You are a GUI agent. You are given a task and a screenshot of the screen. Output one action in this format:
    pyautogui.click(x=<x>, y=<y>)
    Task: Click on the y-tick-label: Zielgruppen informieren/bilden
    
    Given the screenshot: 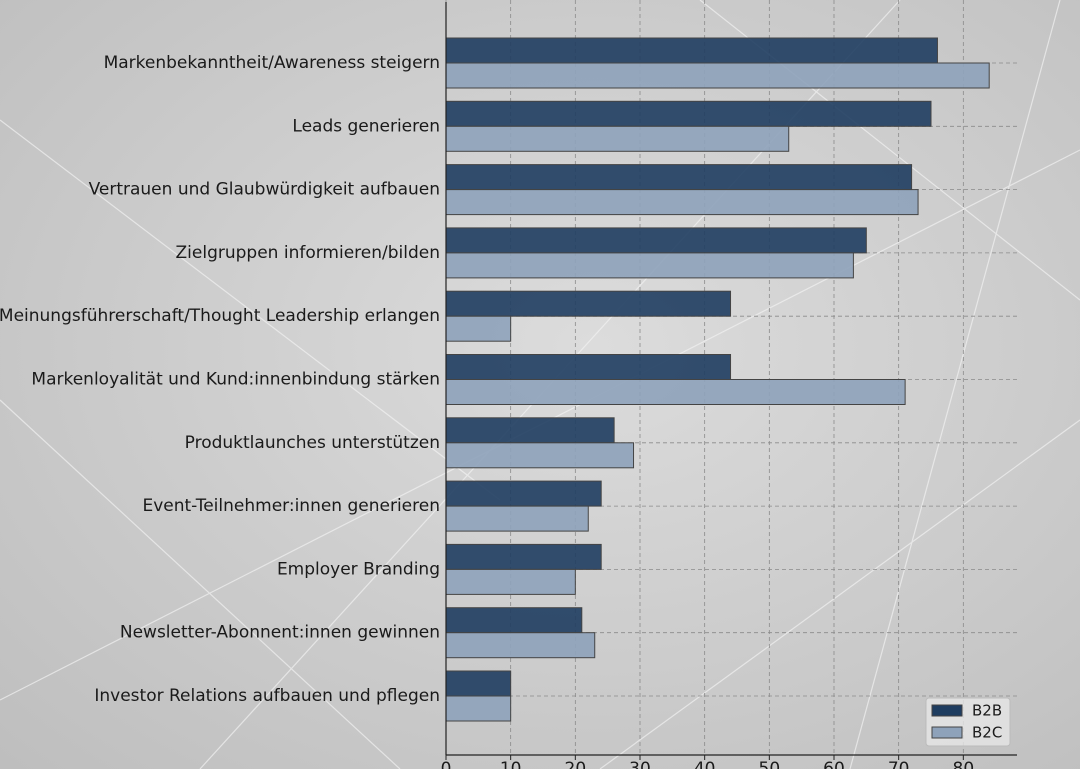 What is the action you would take?
    pyautogui.click(x=308, y=253)
    